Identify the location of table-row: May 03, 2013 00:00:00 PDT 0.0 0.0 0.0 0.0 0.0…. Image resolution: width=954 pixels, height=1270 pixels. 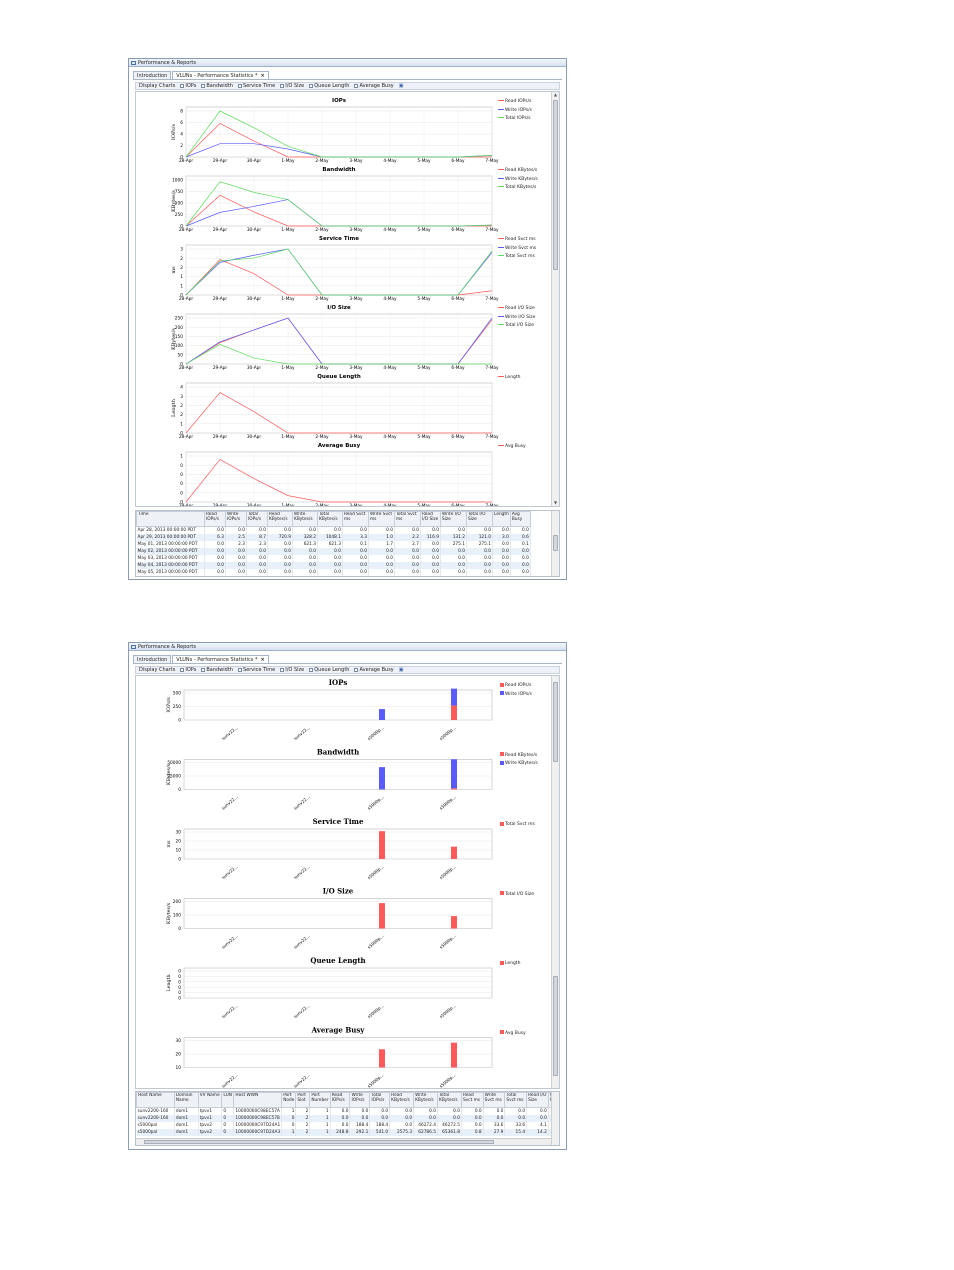
(333, 558).